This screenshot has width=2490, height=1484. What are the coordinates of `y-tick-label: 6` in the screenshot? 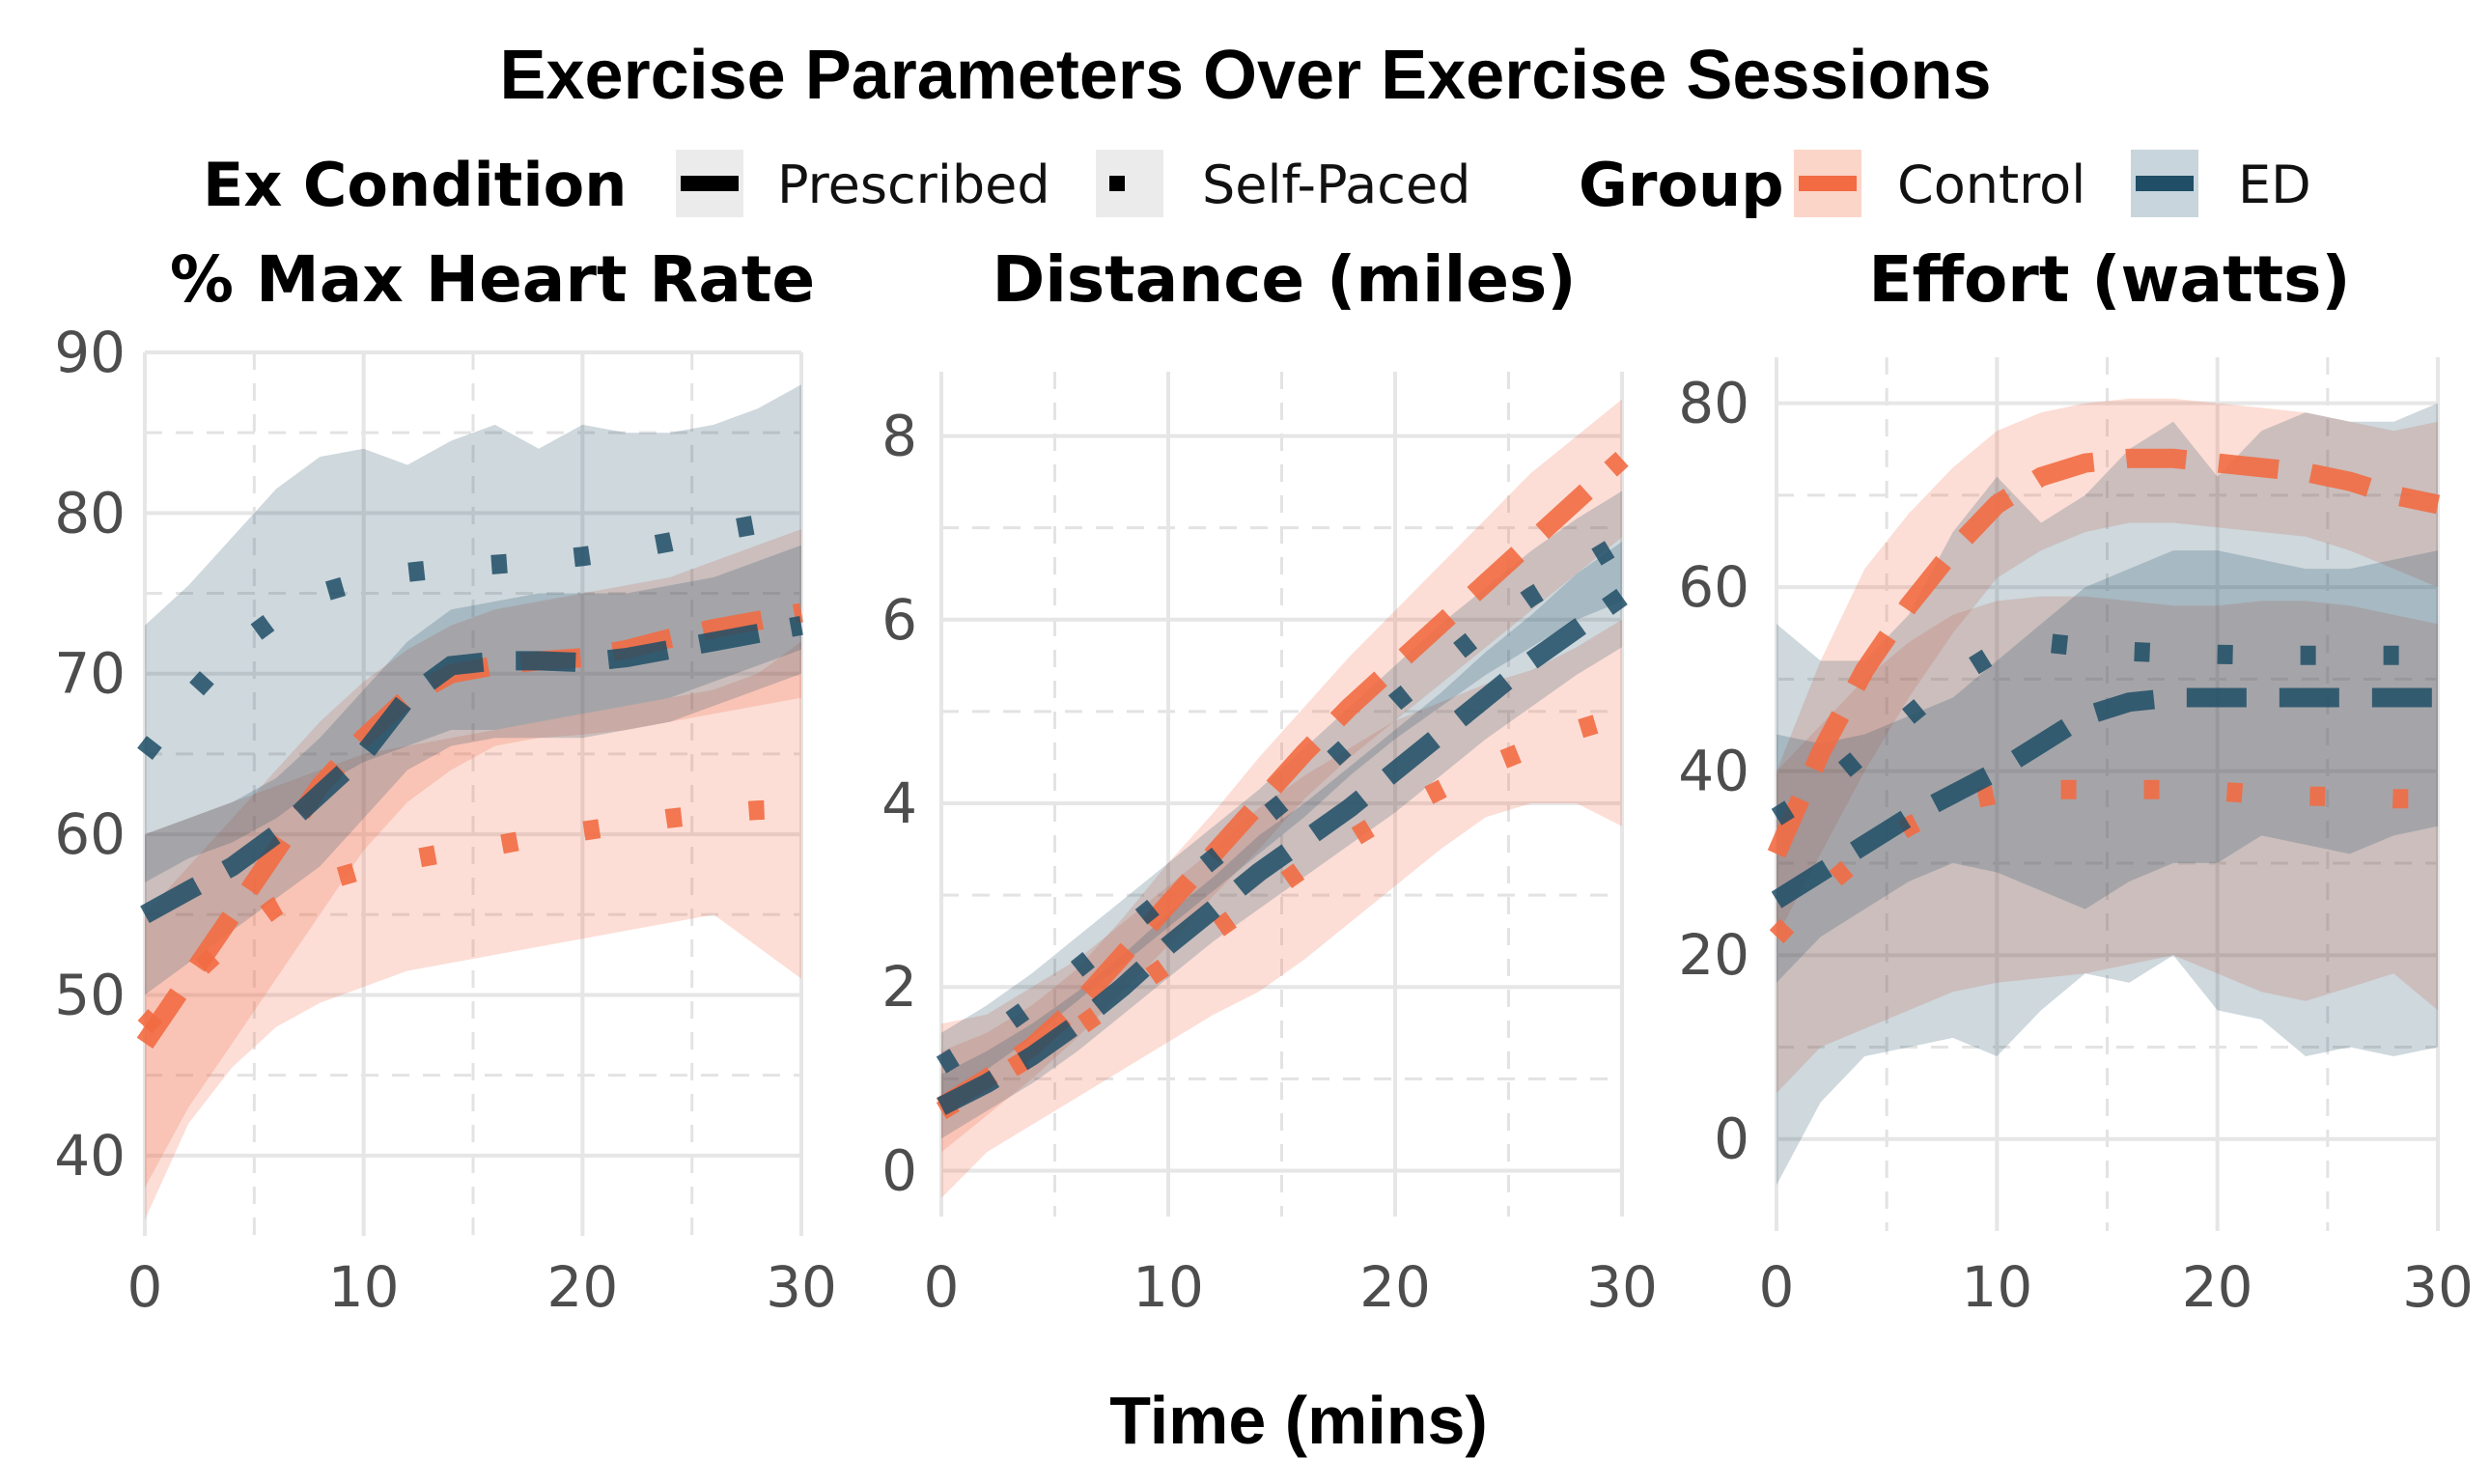 It's located at (899, 620).